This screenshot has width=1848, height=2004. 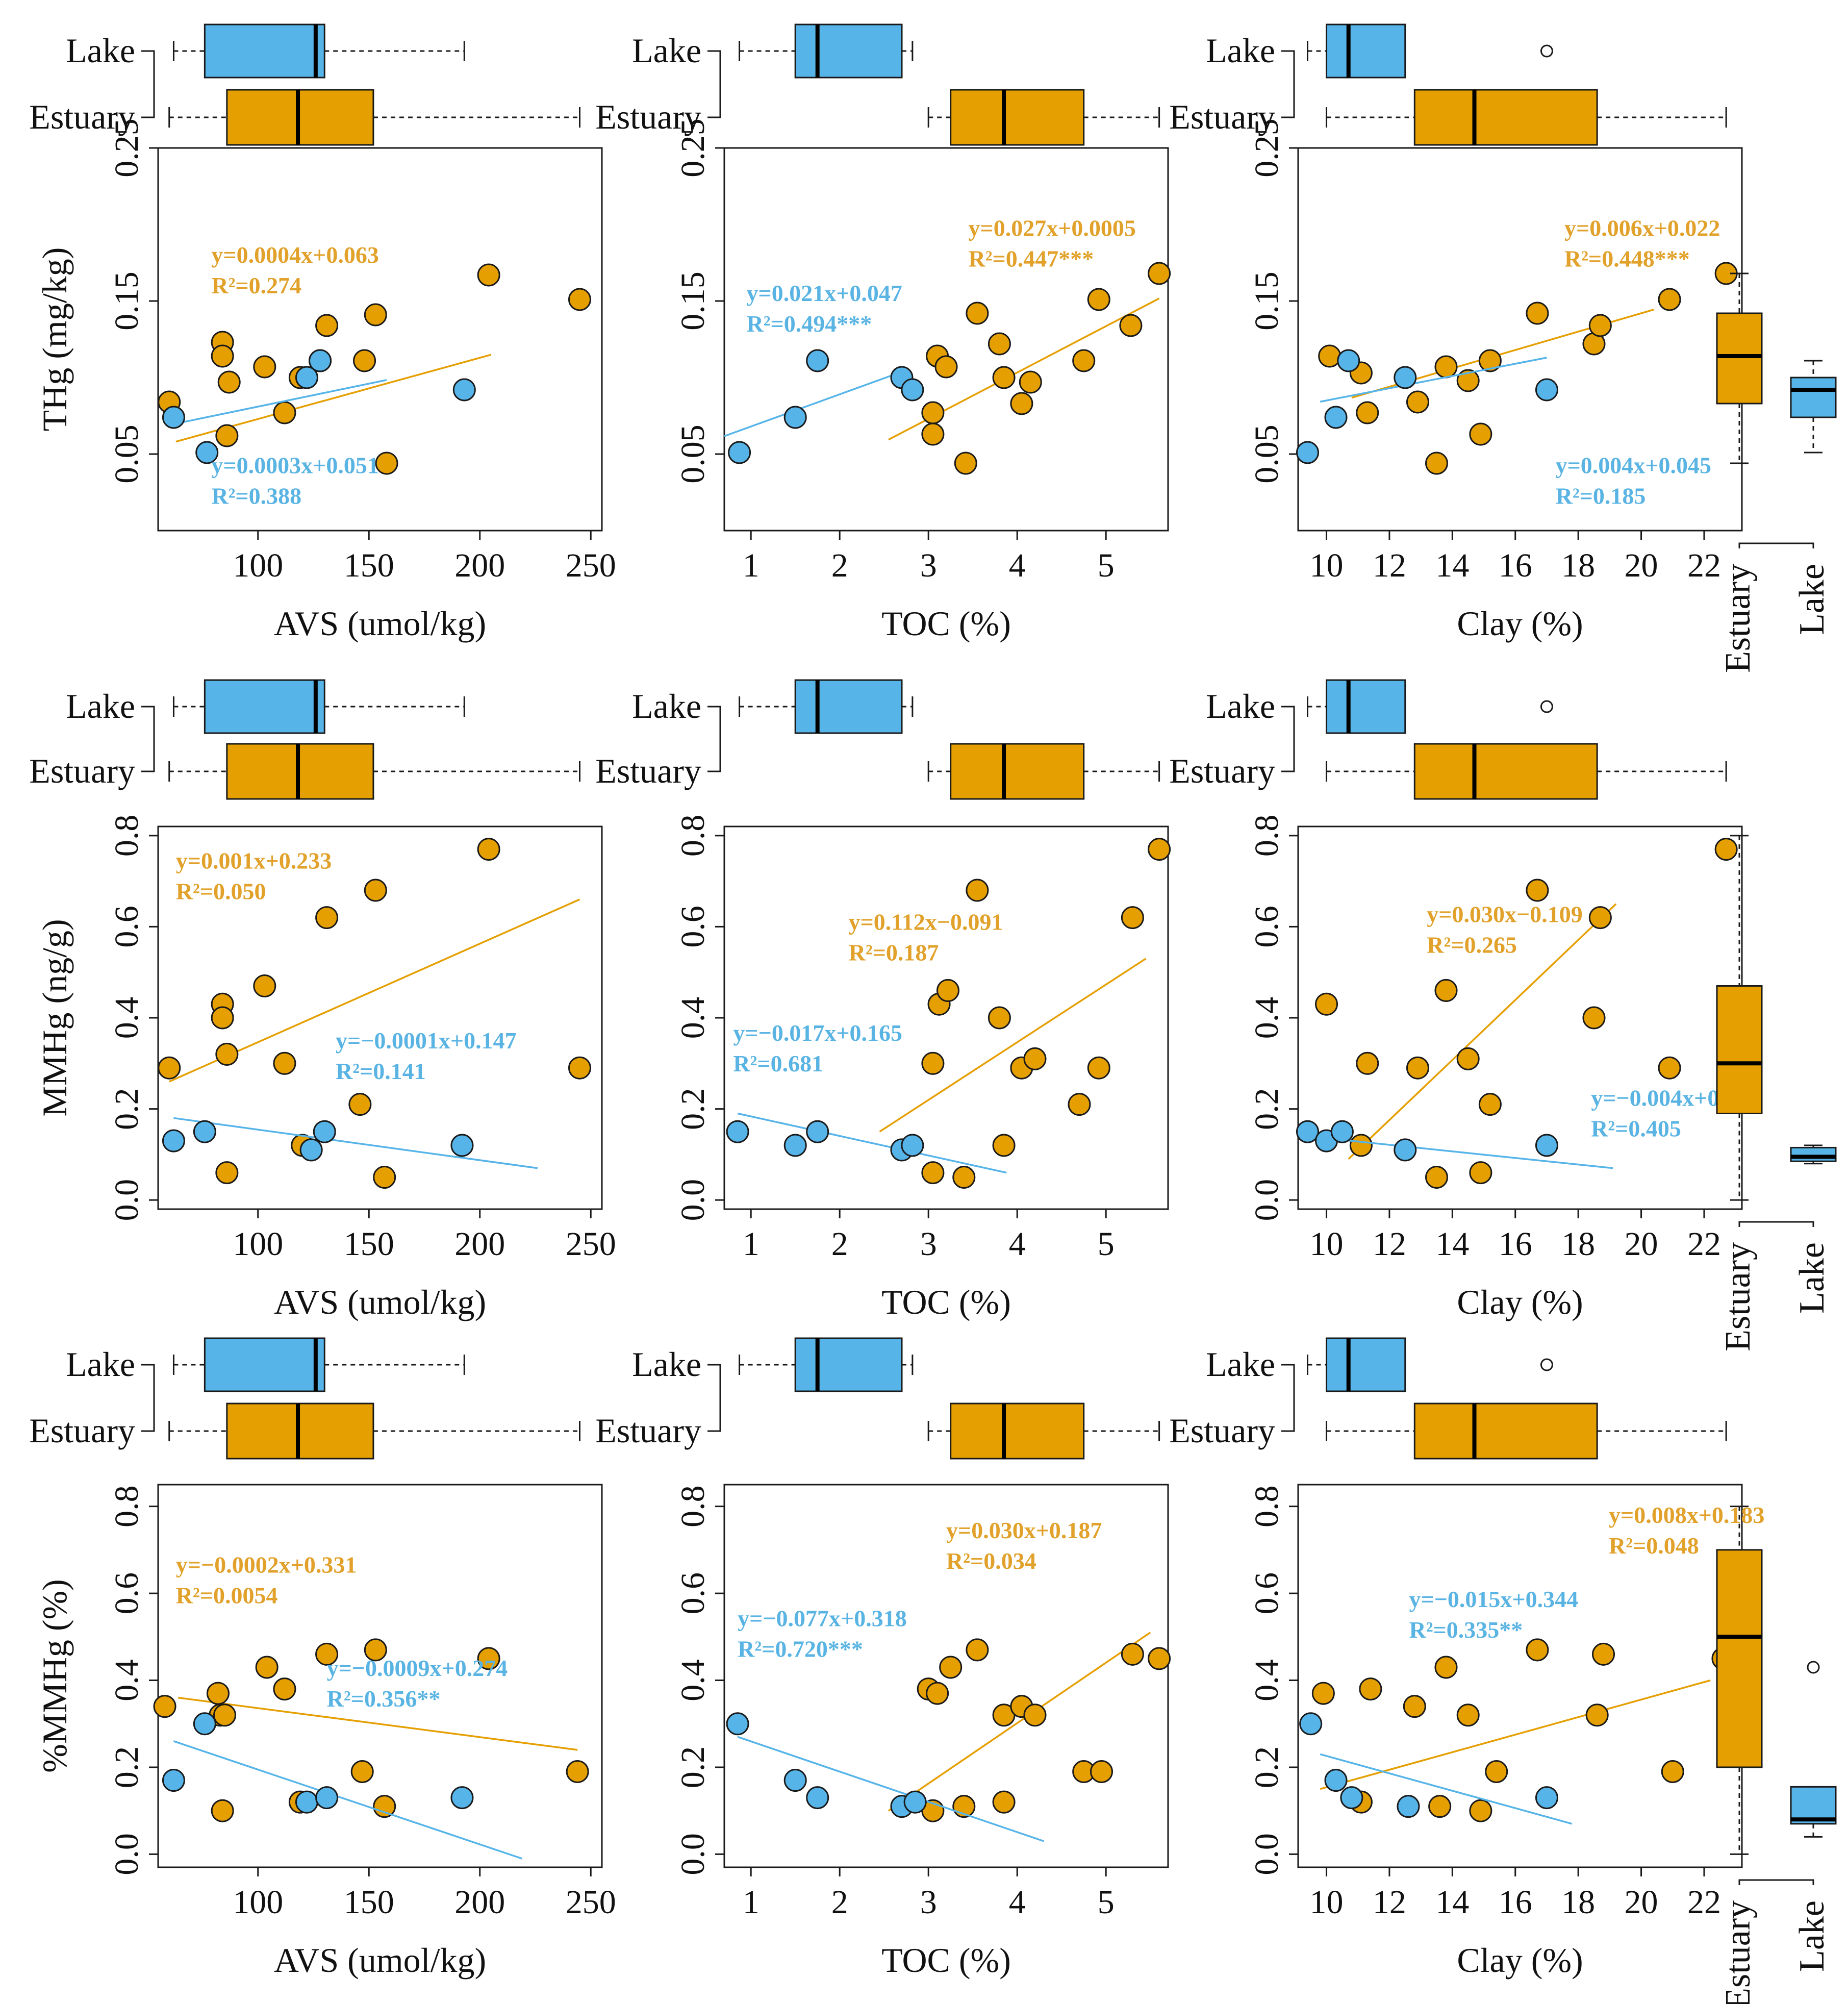 I want to click on side-group-label-lake: Lake, so click(x=1812, y=600).